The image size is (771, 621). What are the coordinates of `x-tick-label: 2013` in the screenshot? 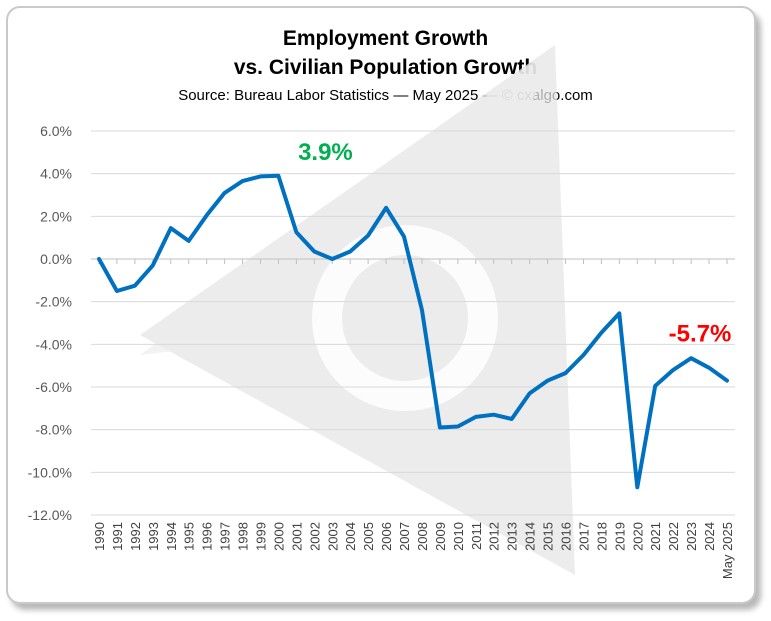 It's located at (512, 536).